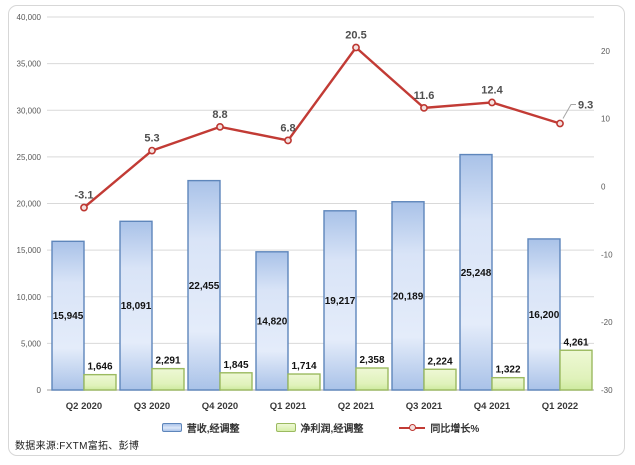  Describe the element at coordinates (31, 343) in the screenshot. I see `axis-tick-label-left: 5,000` at that location.